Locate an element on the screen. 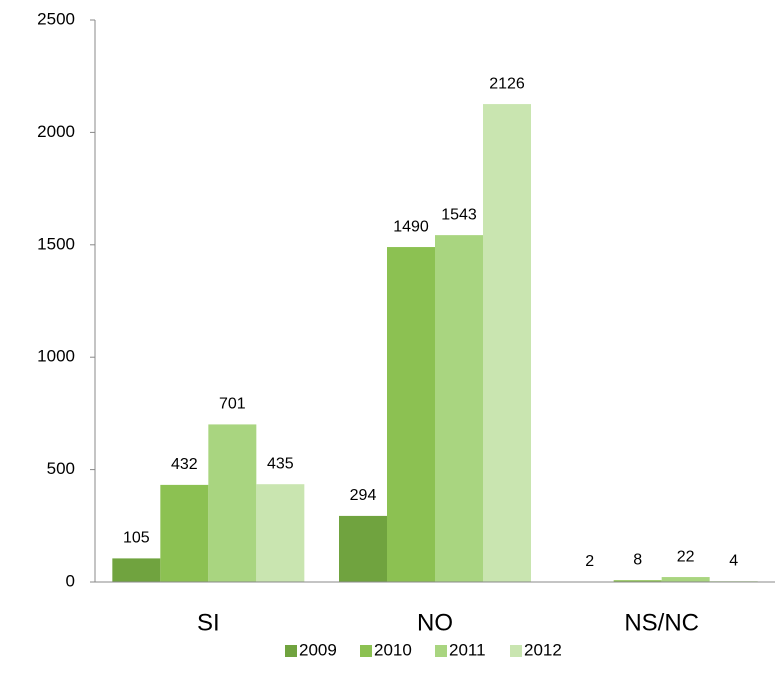  value-label: 2 is located at coordinates (589, 561).